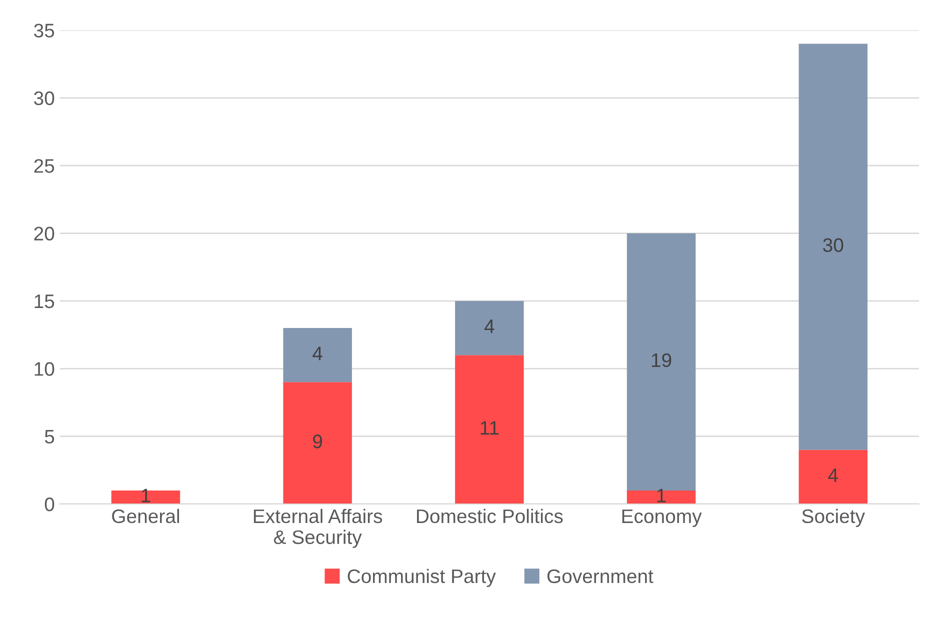 The width and height of the screenshot is (934, 630). Describe the element at coordinates (44, 233) in the screenshot. I see `y-tick-label: 20` at that location.